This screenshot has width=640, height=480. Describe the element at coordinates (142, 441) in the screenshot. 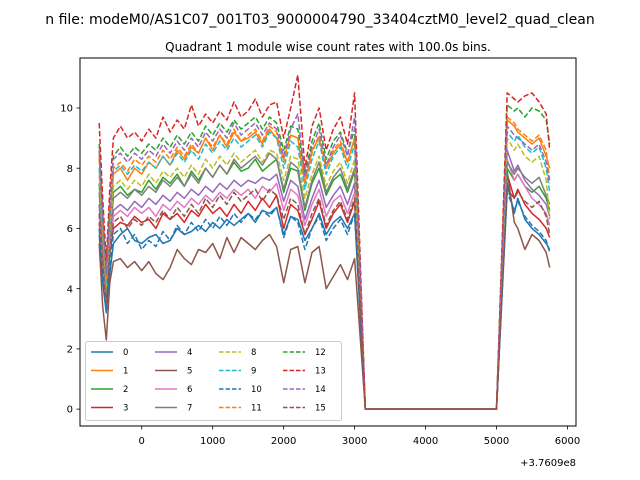

I see `x-tick-label: 0` at that location.